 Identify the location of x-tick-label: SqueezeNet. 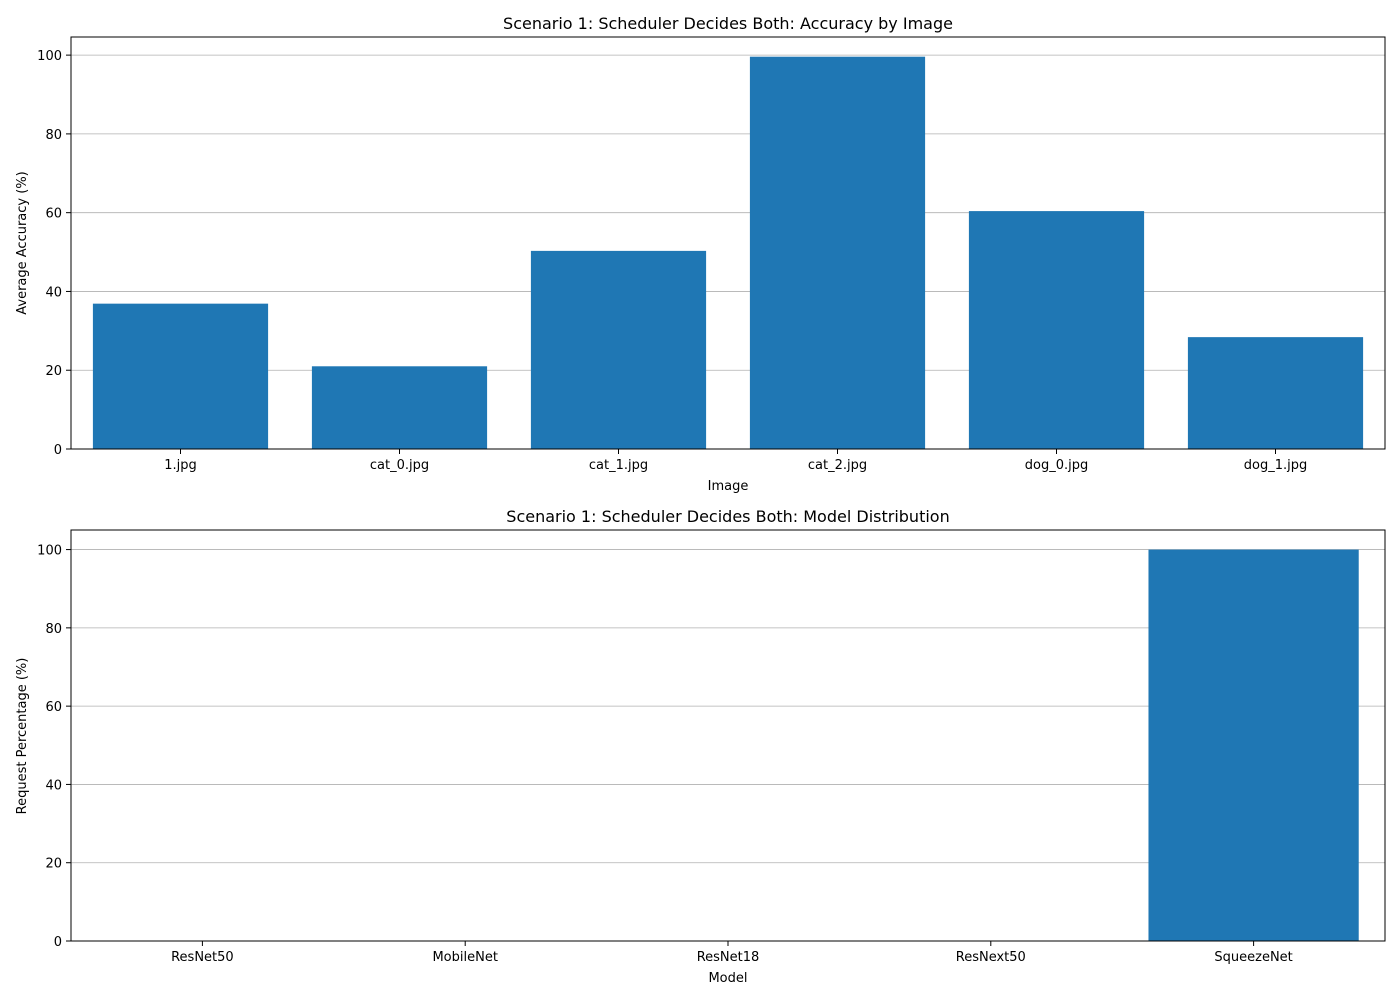
(1253, 957).